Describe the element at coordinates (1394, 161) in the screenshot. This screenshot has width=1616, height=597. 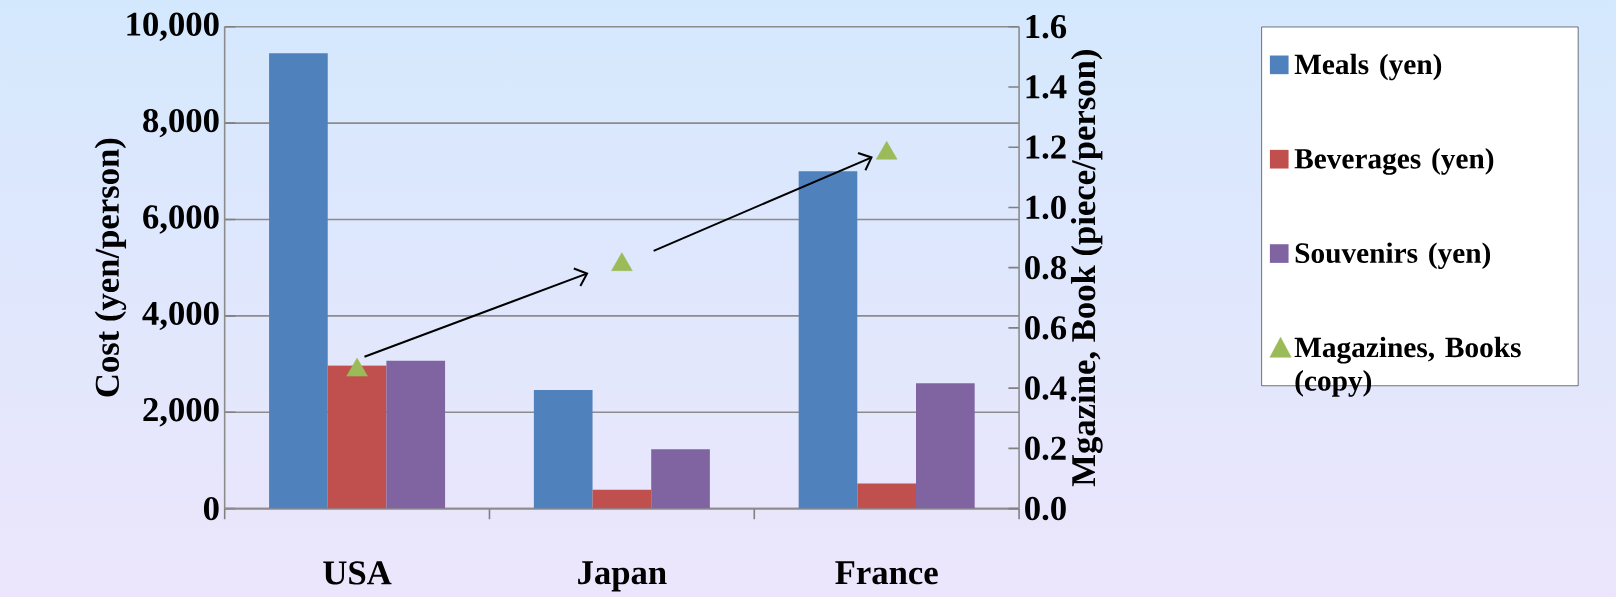
I see `legend-label: Beverages (yen)` at that location.